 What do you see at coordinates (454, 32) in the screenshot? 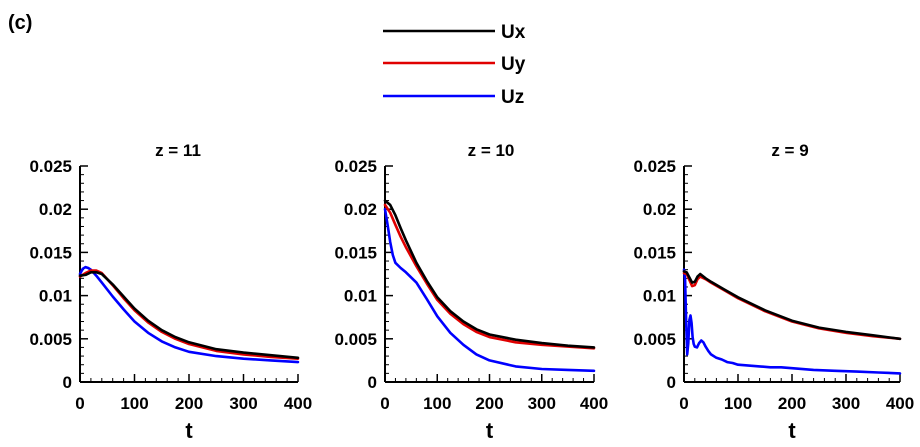
I see `legend-item-ux: Ux` at bounding box center [454, 32].